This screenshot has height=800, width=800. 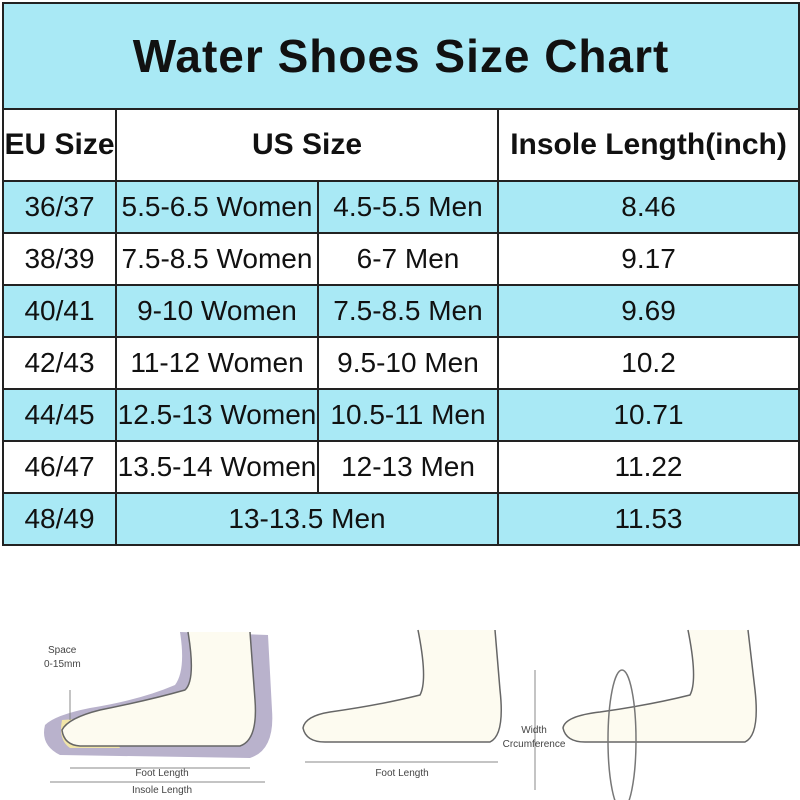 I want to click on foot-length, so click(x=402, y=696).